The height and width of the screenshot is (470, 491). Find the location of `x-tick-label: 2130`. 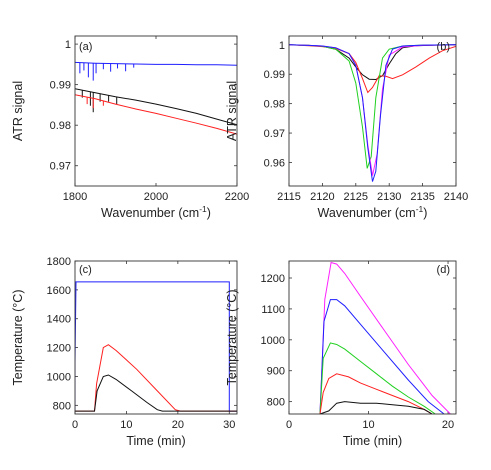

x-tick-label: 2130 is located at coordinates (389, 197).